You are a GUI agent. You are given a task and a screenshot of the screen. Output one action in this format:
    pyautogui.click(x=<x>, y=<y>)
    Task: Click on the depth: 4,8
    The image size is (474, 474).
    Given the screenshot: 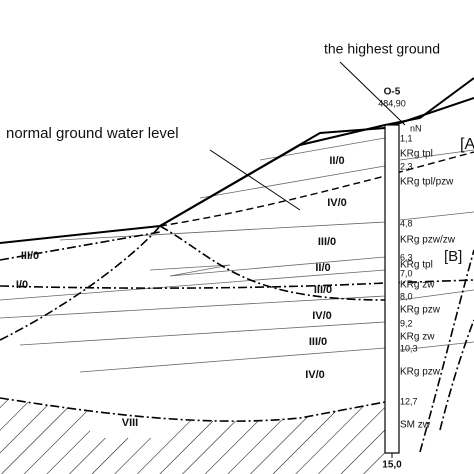 What is the action you would take?
    pyautogui.click(x=406, y=223)
    